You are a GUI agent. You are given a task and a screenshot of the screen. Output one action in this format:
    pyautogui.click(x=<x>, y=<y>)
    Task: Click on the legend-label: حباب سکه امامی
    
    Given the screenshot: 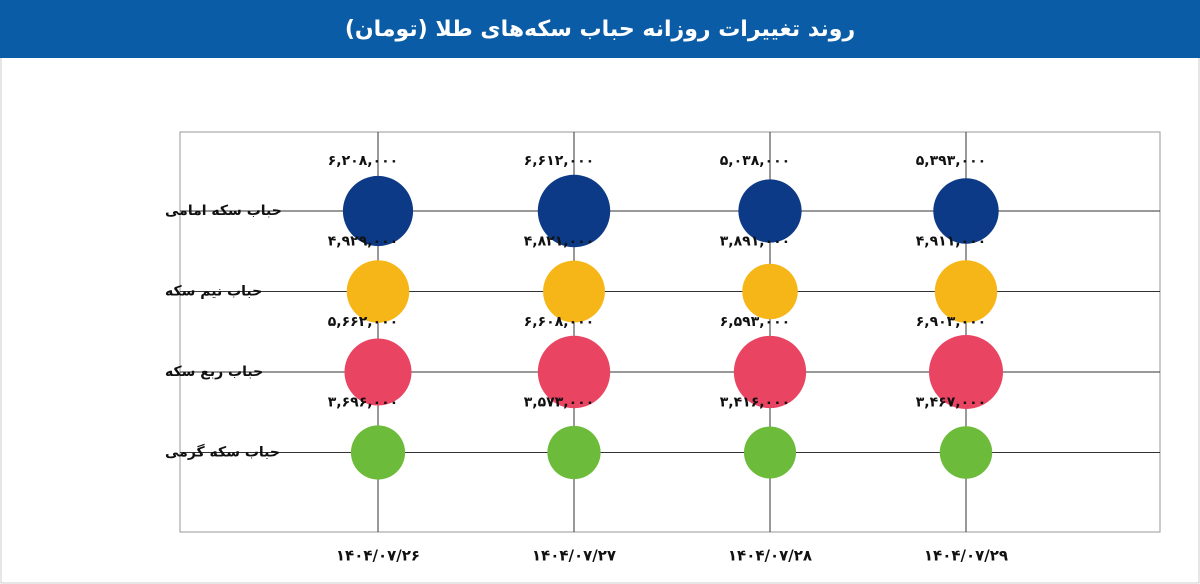 What is the action you would take?
    pyautogui.click(x=223, y=211)
    